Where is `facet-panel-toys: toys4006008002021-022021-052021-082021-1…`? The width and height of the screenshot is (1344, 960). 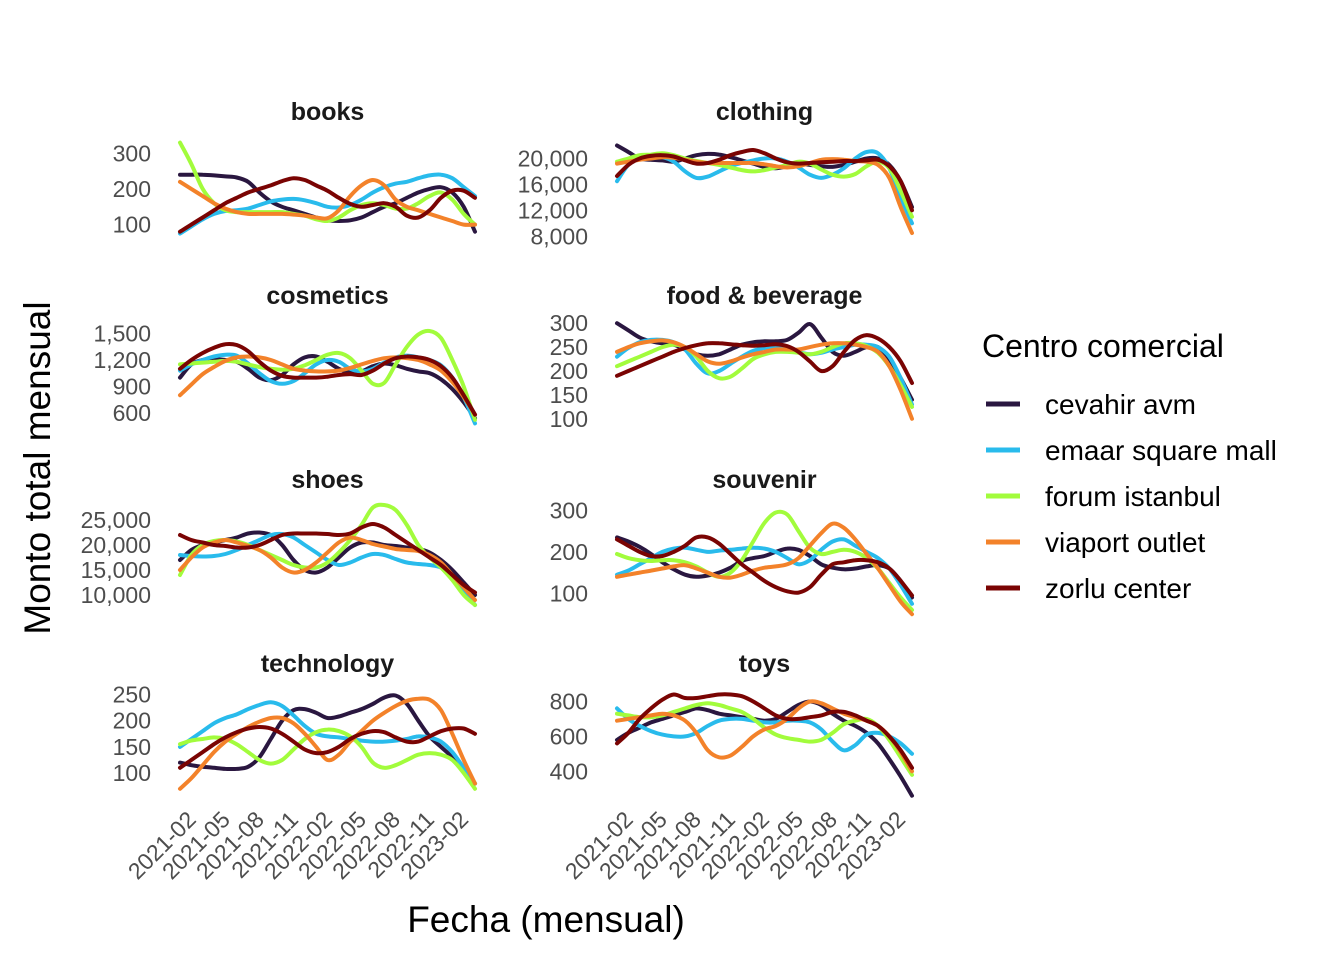 facet-panel-toys: toys4006008002021-022021-052021-082021-1… is located at coordinates (732, 767).